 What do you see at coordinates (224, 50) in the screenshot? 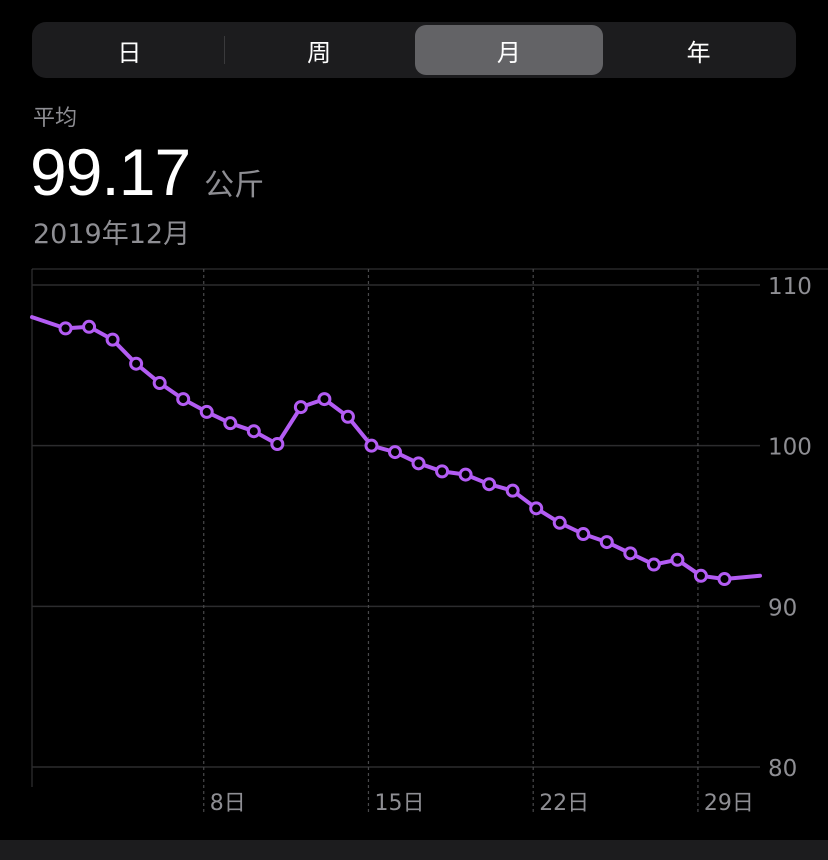
I see `segment-divider` at bounding box center [224, 50].